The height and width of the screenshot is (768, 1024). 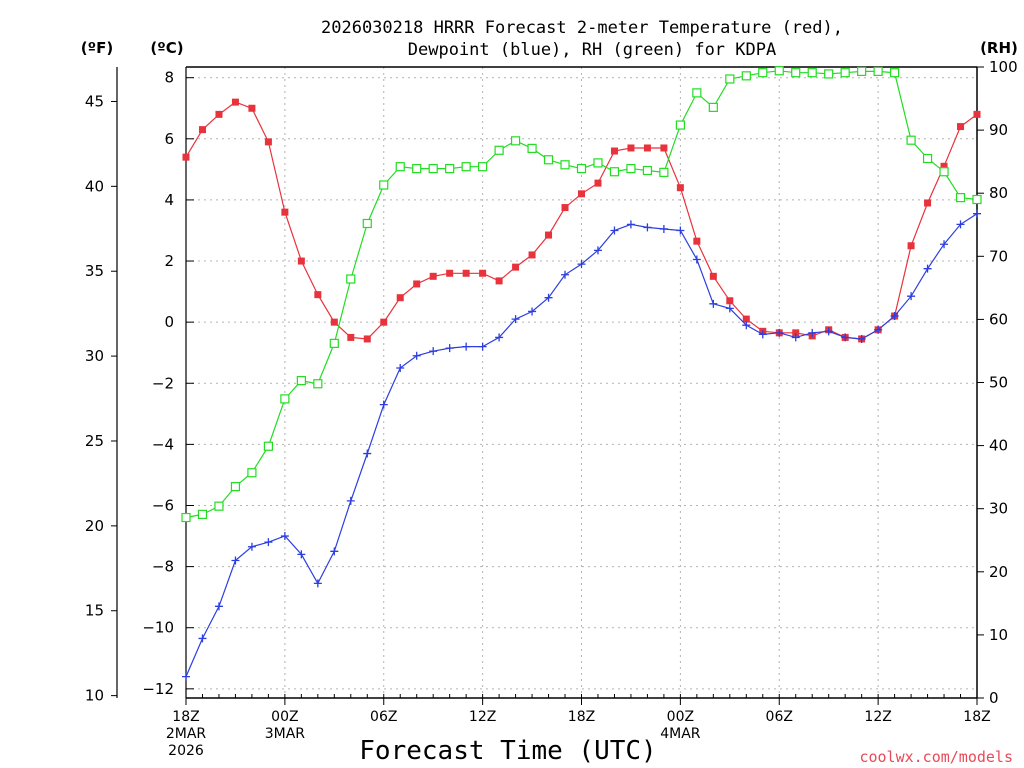 I want to click on source-credit: coolwx.com/models, so click(x=936, y=757).